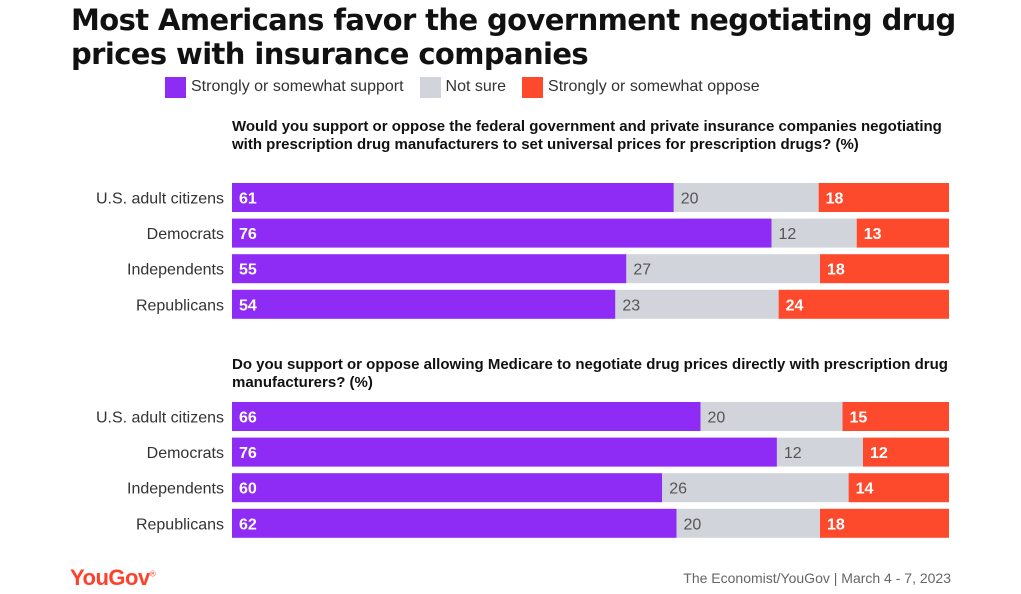 Image resolution: width=1021 pixels, height=594 pixels. What do you see at coordinates (533, 87) in the screenshot?
I see `legend-swatch-oppose` at bounding box center [533, 87].